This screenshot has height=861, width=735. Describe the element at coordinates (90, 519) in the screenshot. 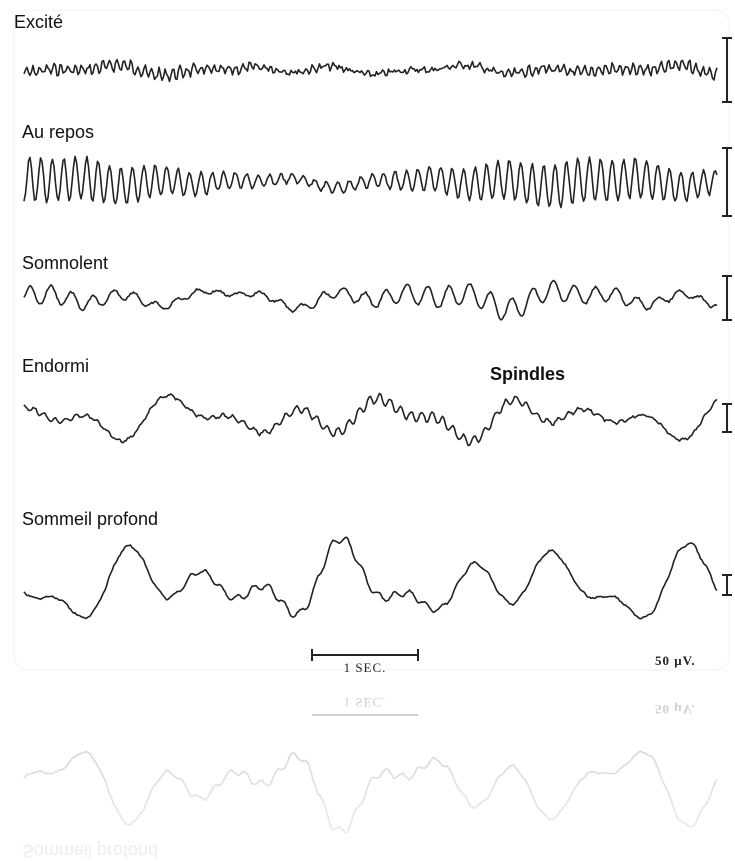

I see `trace-label: Sommeil profond` at that location.